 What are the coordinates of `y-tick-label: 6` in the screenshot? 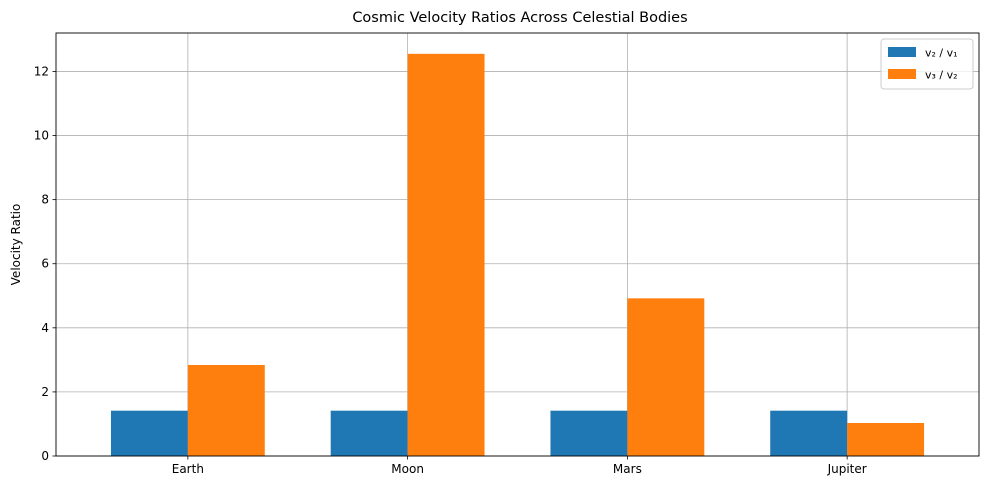 It's located at (45, 264).